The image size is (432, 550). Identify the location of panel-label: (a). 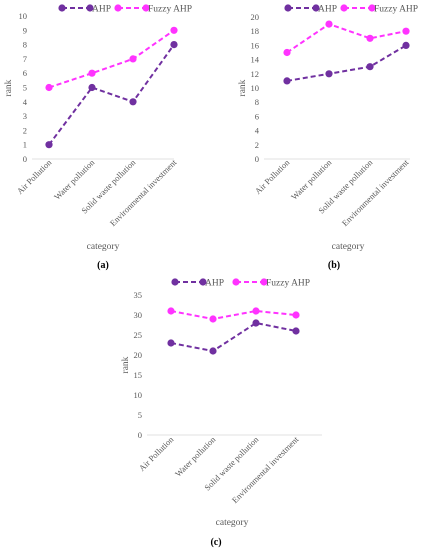
(103, 265).